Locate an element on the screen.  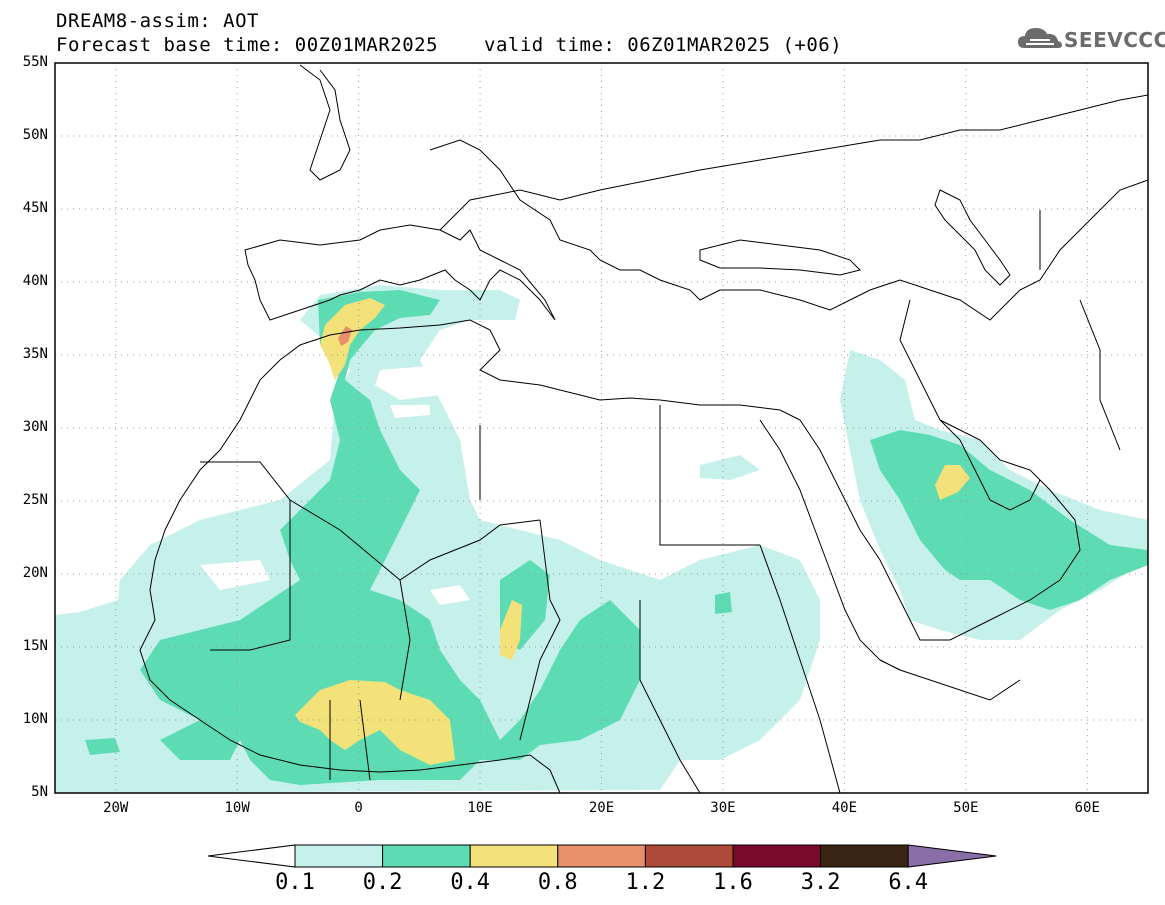
lon-label: 20E is located at coordinates (601, 808).